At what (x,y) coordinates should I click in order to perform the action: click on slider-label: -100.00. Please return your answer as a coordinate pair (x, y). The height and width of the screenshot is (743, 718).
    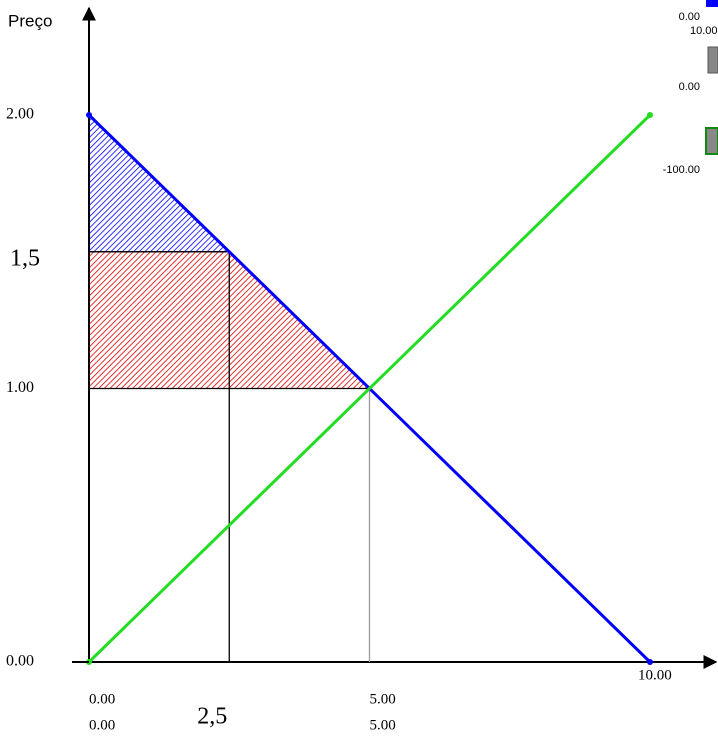
    Looking at the image, I should click on (681, 170).